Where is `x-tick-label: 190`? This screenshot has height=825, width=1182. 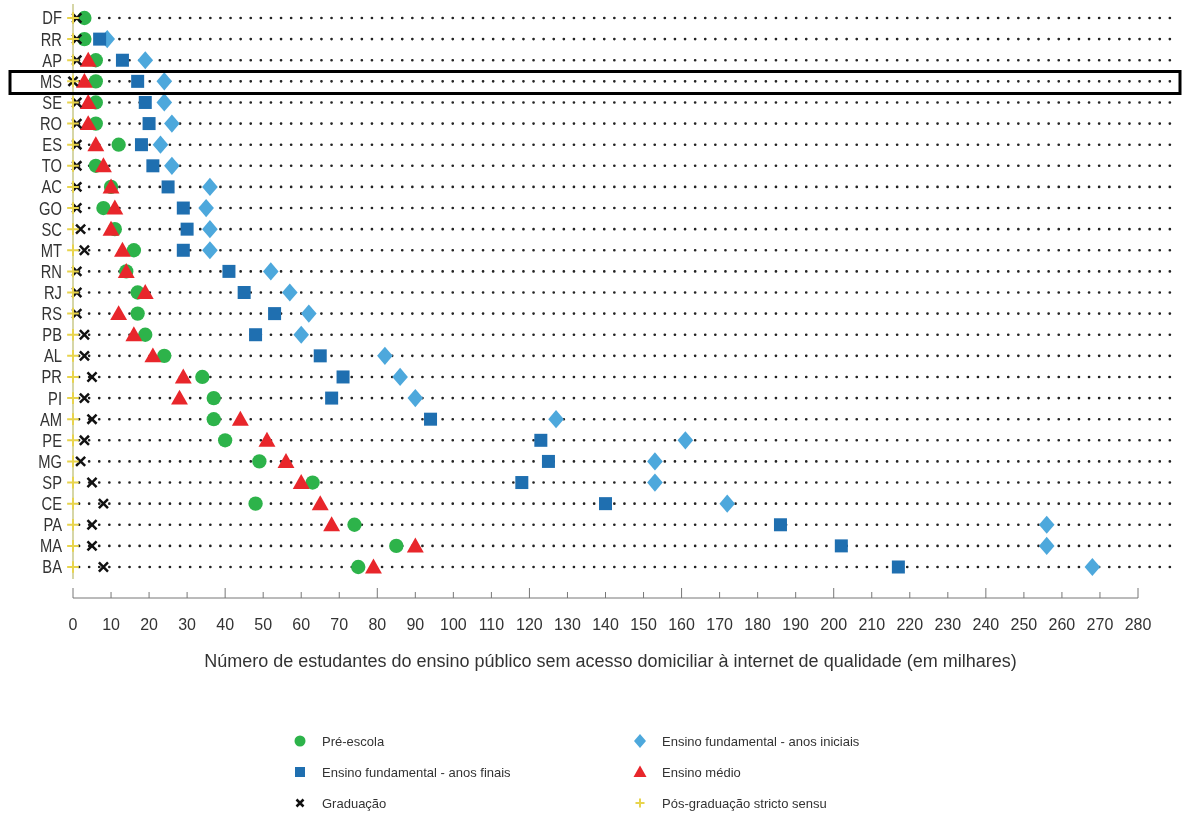 x-tick-label: 190 is located at coordinates (796, 624).